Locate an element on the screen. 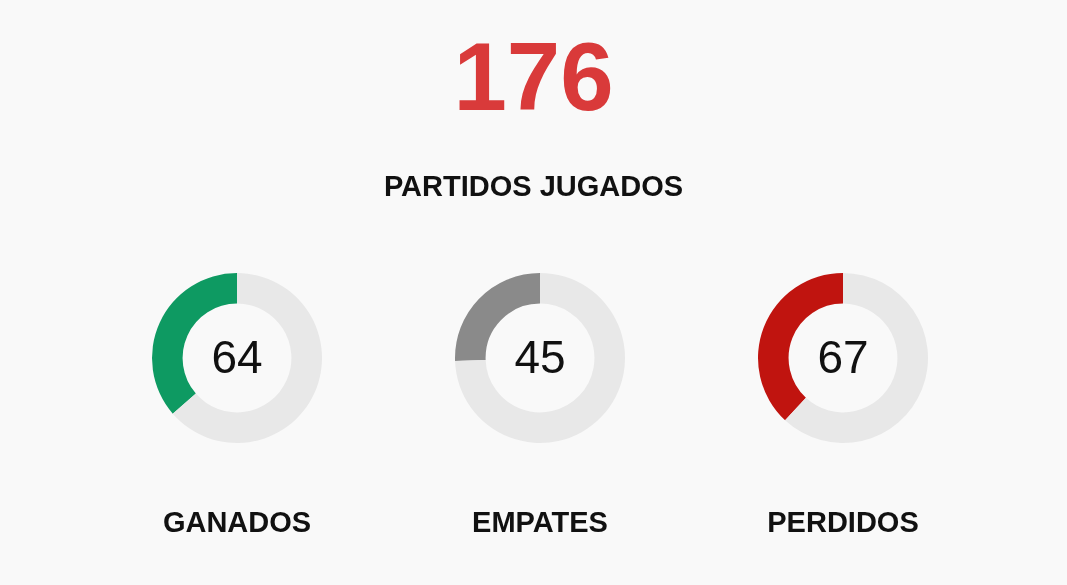 The image size is (1067, 585). data-label: 64 is located at coordinates (237, 356).